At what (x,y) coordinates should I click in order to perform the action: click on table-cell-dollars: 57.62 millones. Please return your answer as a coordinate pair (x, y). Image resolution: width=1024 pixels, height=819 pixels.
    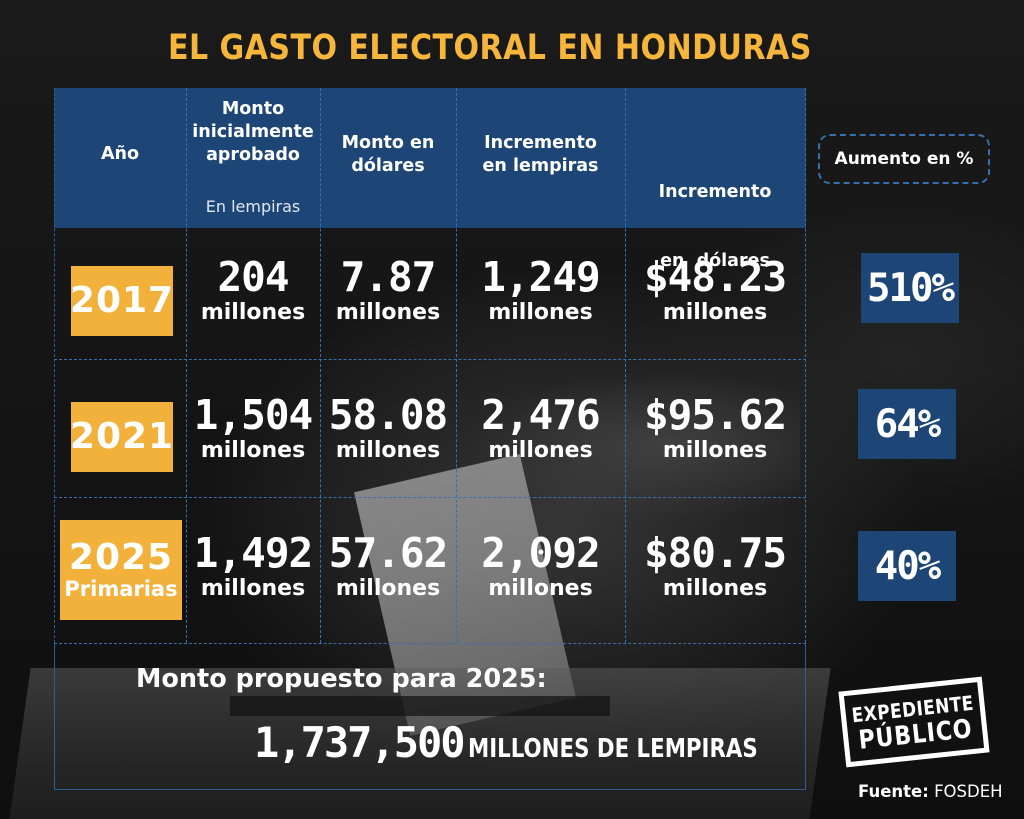
    Looking at the image, I should click on (388, 566).